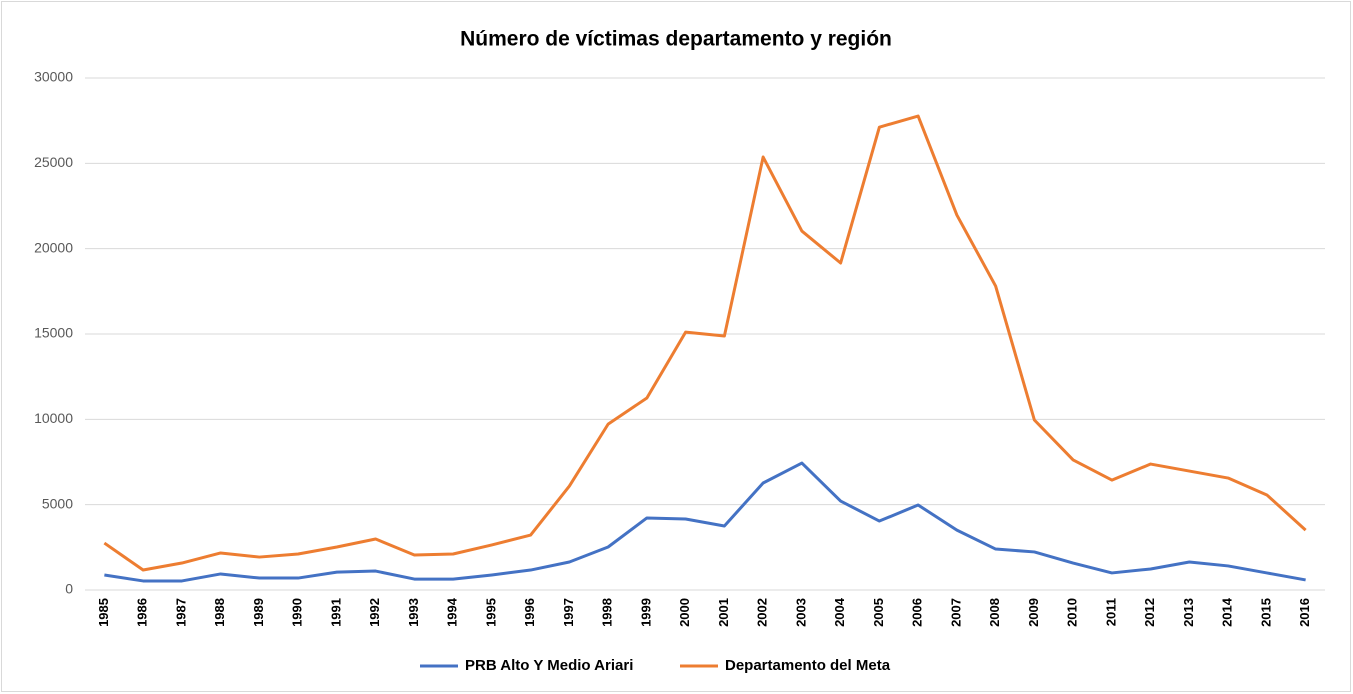 The image size is (1353, 694). What do you see at coordinates (142, 612) in the screenshot?
I see `x-tick-label: 1986` at bounding box center [142, 612].